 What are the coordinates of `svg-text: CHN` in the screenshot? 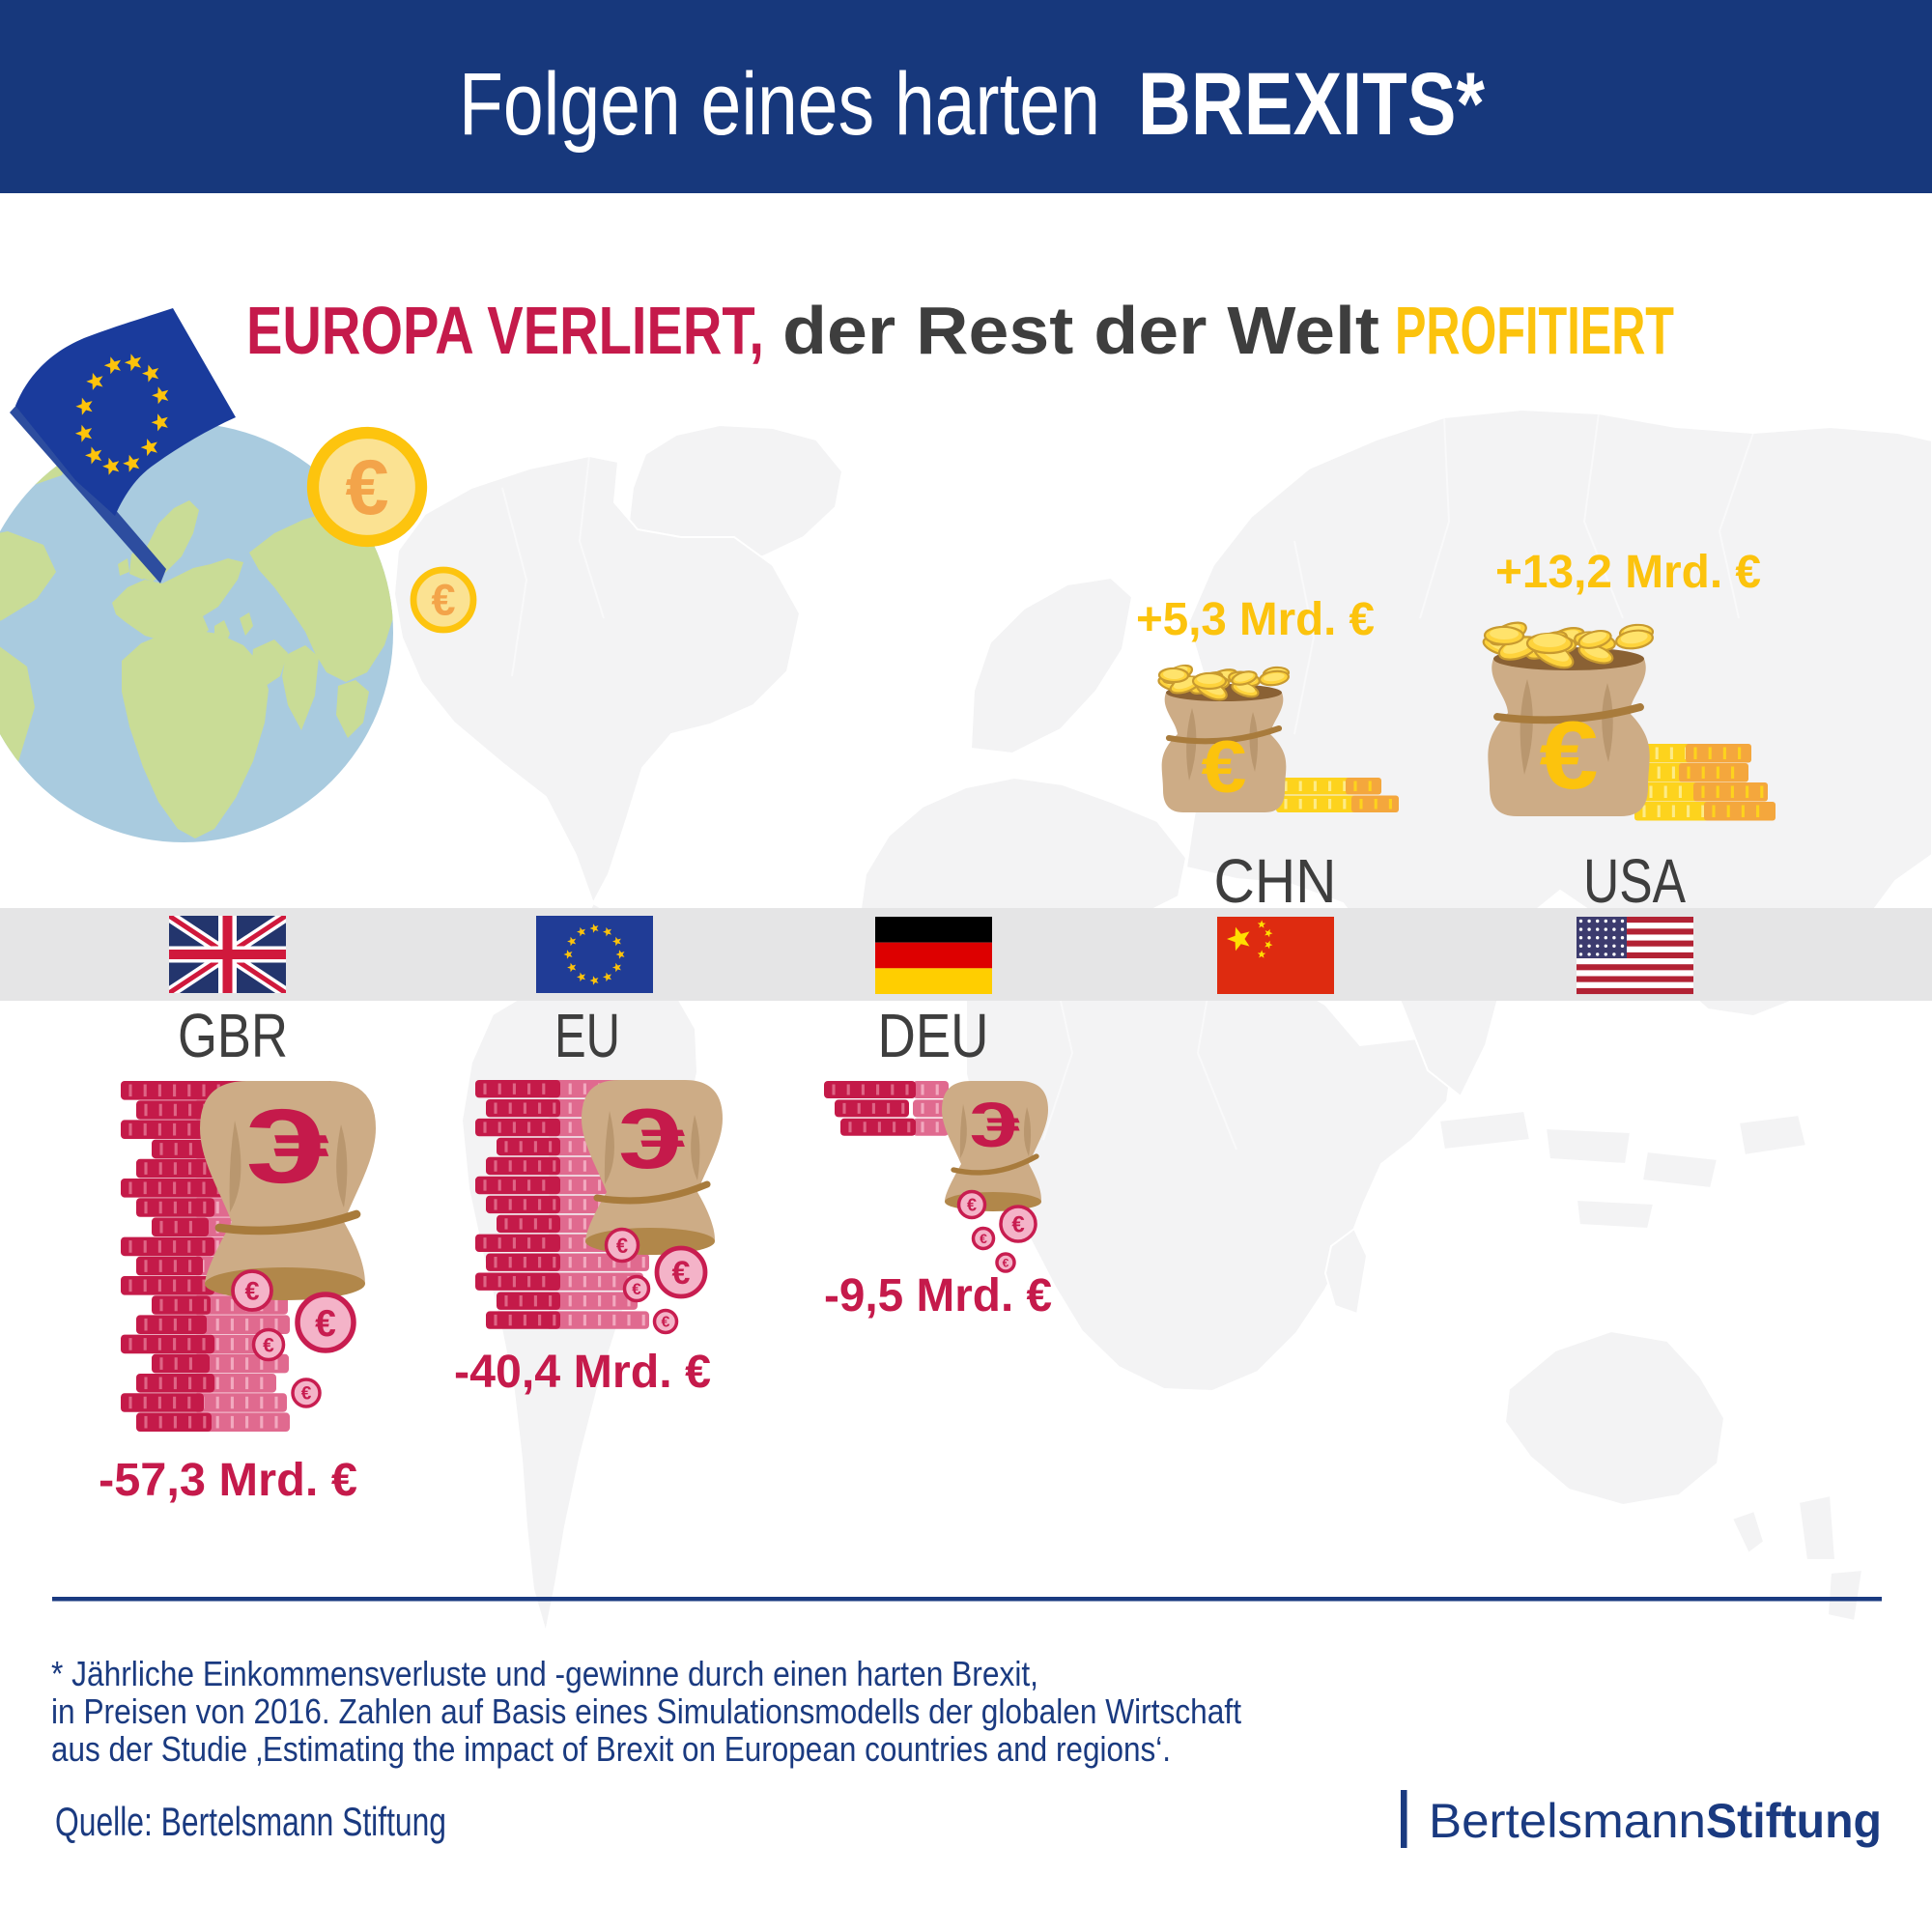 It's located at (1275, 881).